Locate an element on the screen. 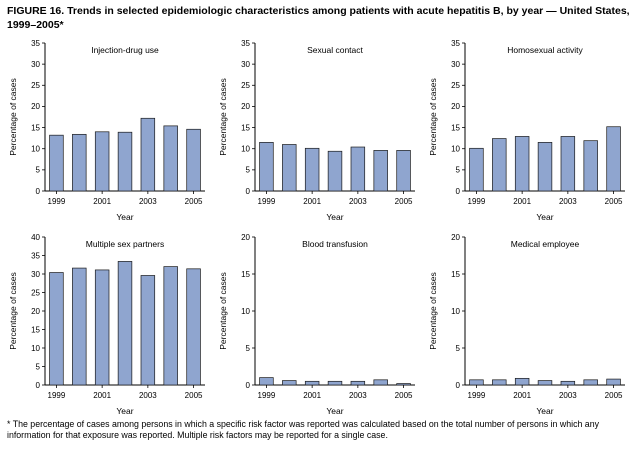 The image size is (640, 470). chart-title: Sexual contact is located at coordinates (335, 50).